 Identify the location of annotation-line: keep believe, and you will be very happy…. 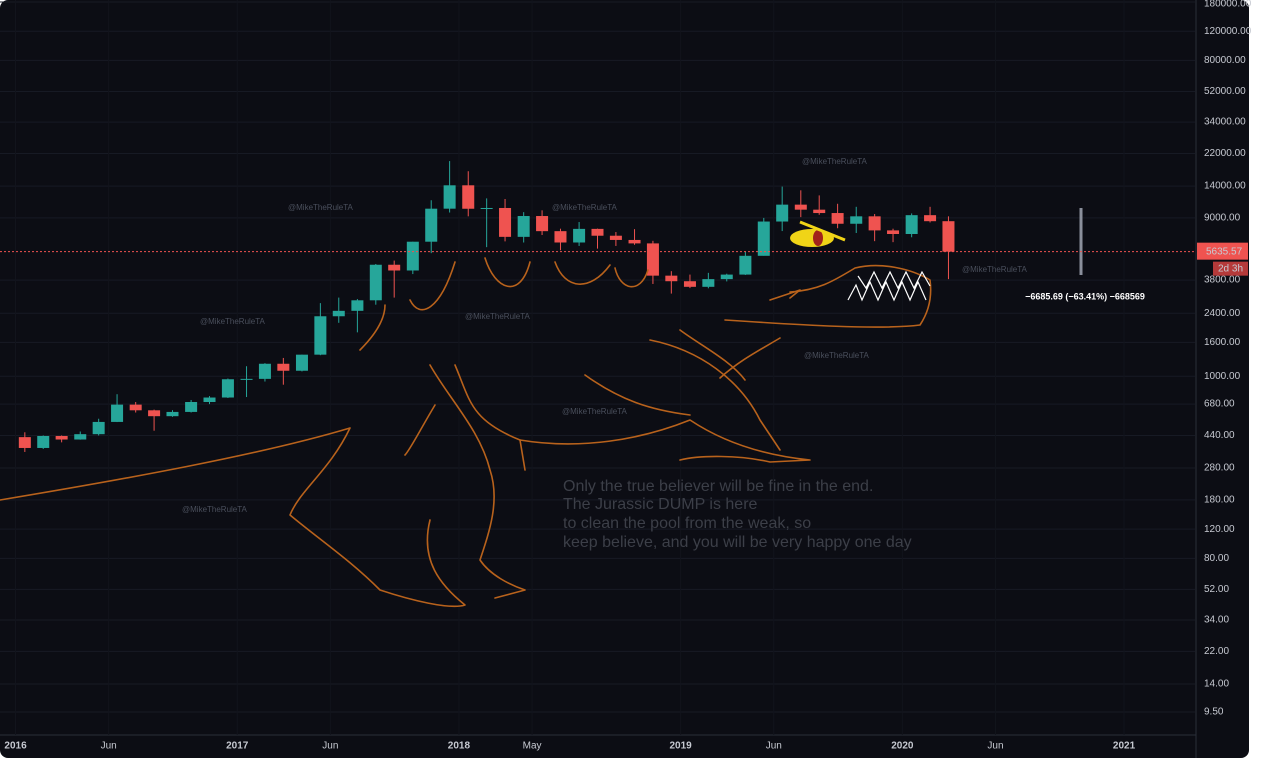
(737, 542).